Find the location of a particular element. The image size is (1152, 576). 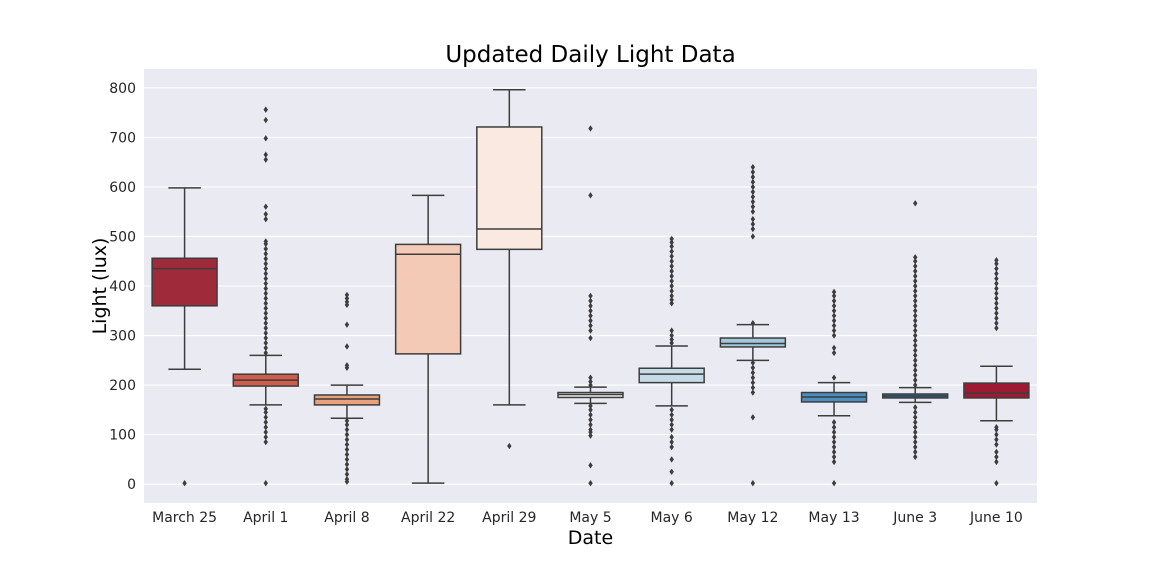

y-tick-label: 500 is located at coordinates (122, 237).